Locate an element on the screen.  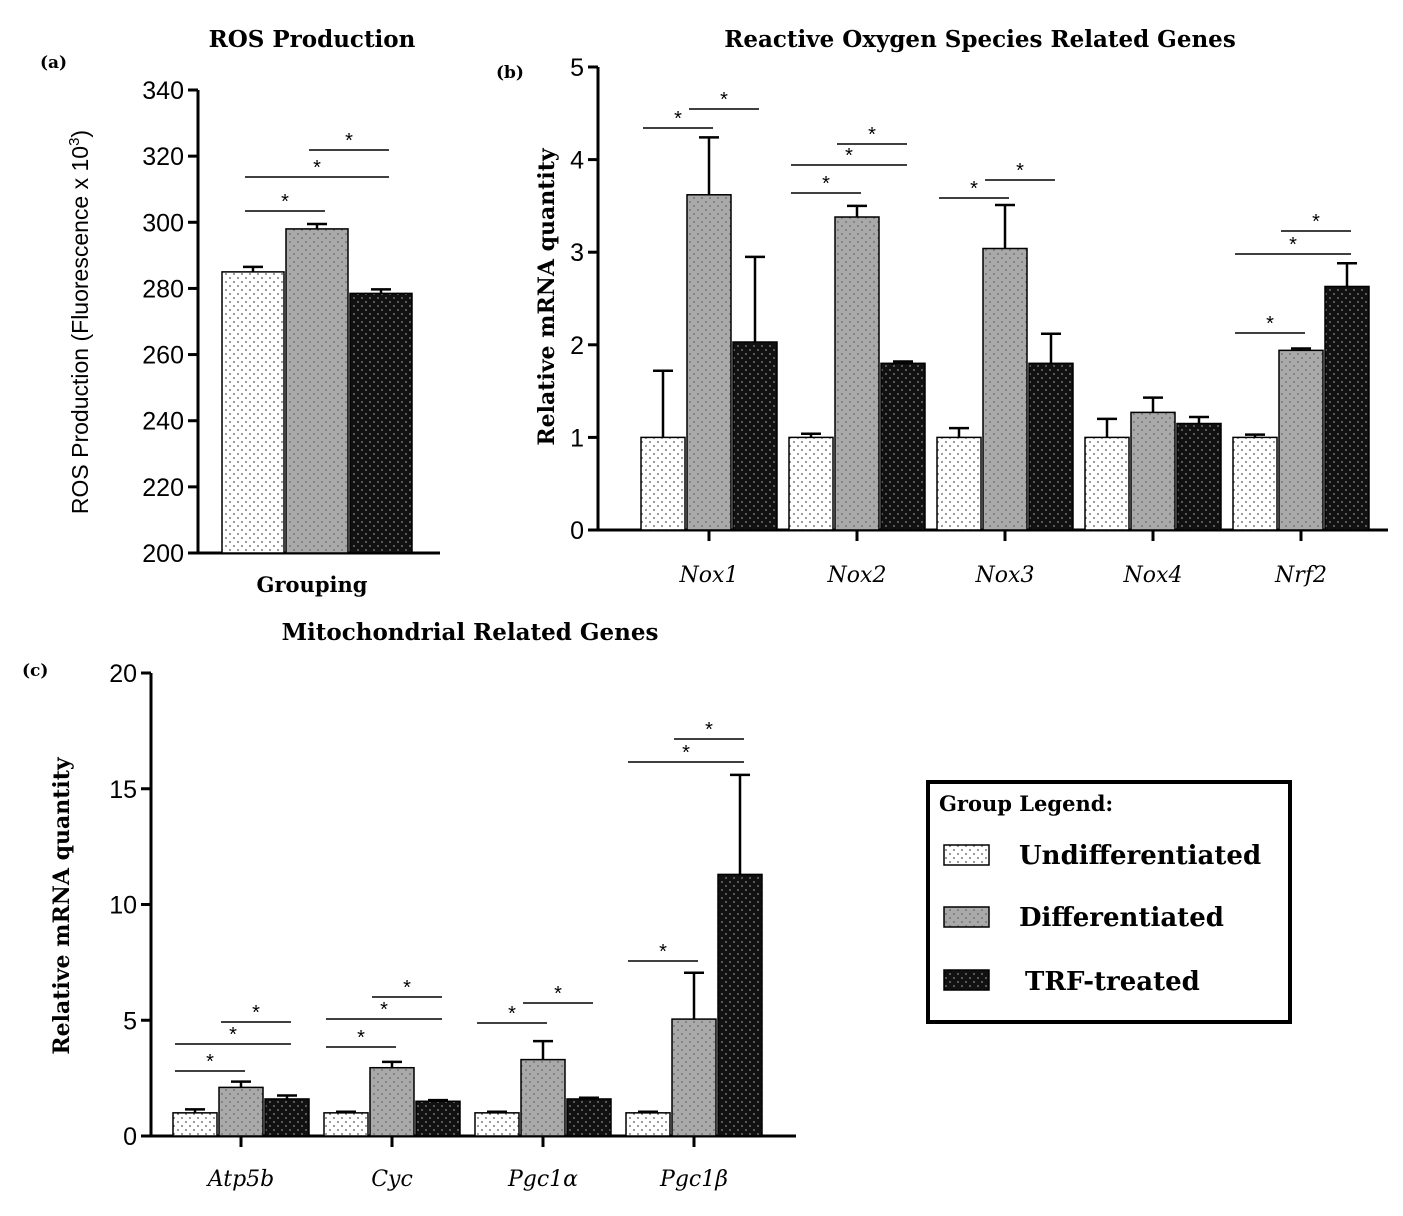
legend-swatch-trf-treated is located at coordinates (966, 980).